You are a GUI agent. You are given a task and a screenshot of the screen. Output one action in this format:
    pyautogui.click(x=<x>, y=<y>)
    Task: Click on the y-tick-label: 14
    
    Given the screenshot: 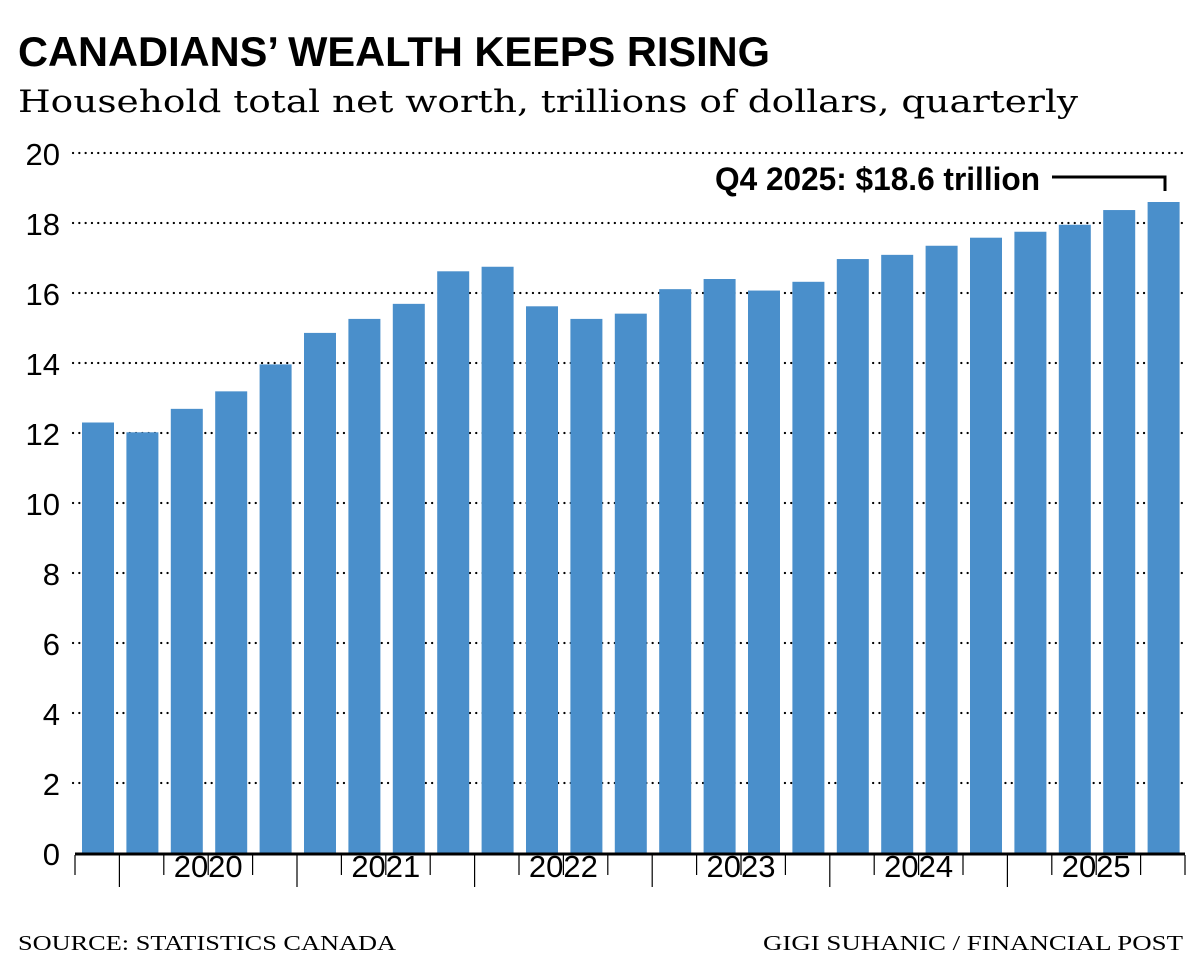 What is the action you would take?
    pyautogui.click(x=43, y=364)
    